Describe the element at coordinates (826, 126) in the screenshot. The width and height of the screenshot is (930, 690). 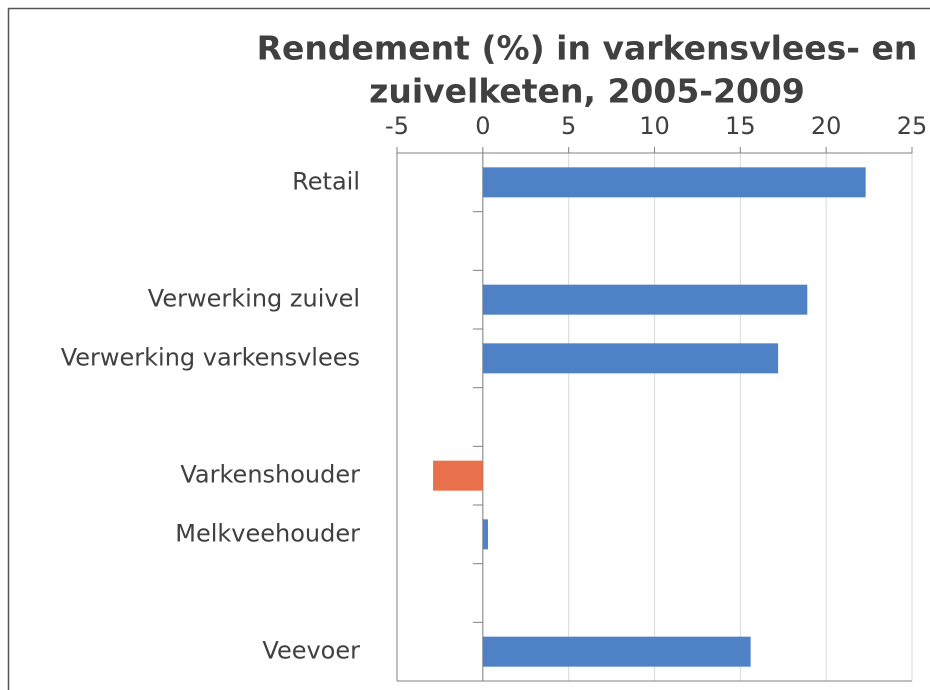
I see `x-tick-label: 20` at that location.